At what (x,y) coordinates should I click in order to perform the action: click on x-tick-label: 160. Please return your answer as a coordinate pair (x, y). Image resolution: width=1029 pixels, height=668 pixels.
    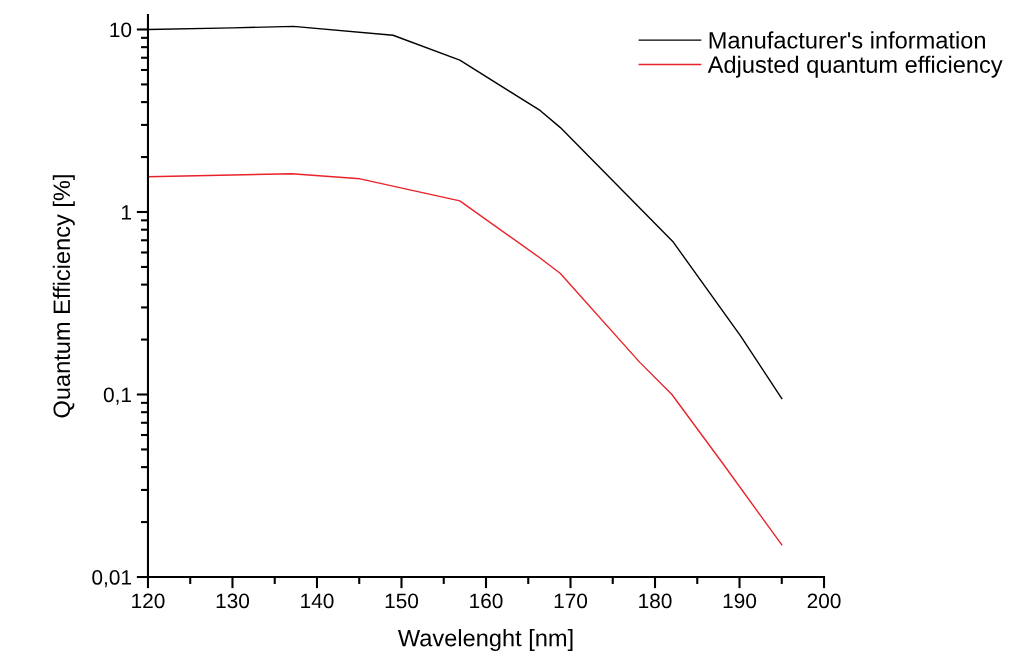
    Looking at the image, I should click on (486, 601).